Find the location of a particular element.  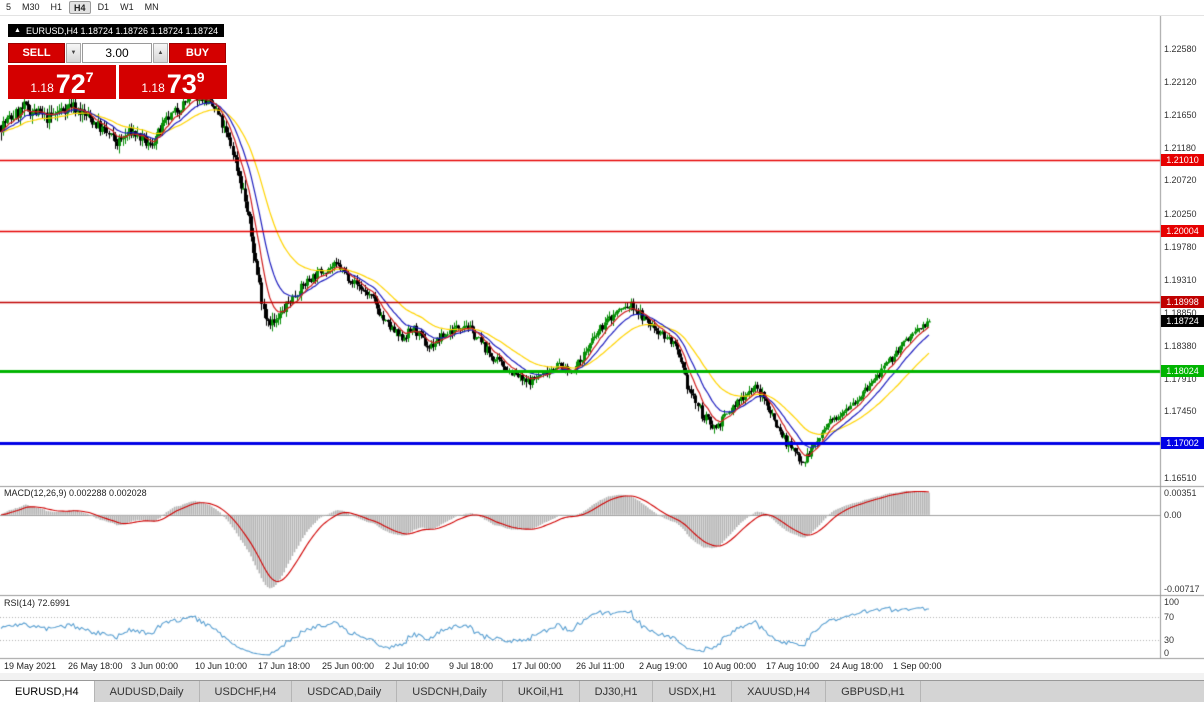

rsi-indicator-label: RSI(14) 72.6991 is located at coordinates (37, 603).